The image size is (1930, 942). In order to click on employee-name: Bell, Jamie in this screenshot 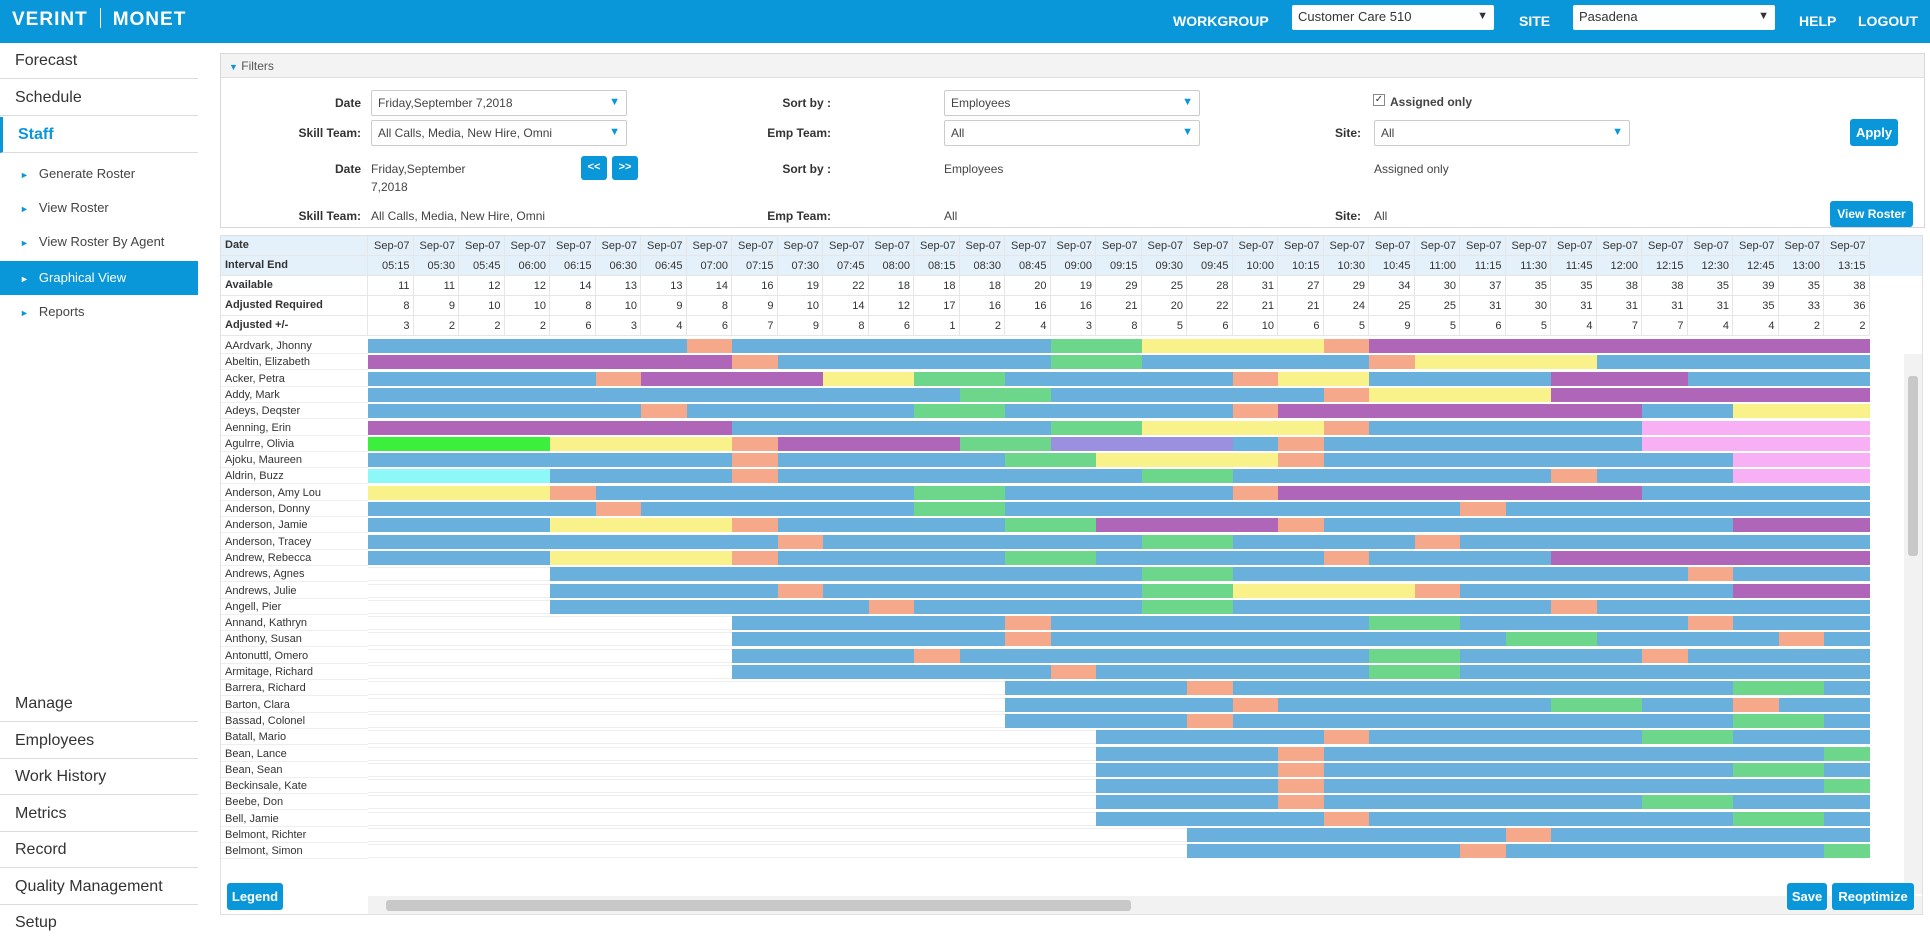, I will do `click(294, 819)`.